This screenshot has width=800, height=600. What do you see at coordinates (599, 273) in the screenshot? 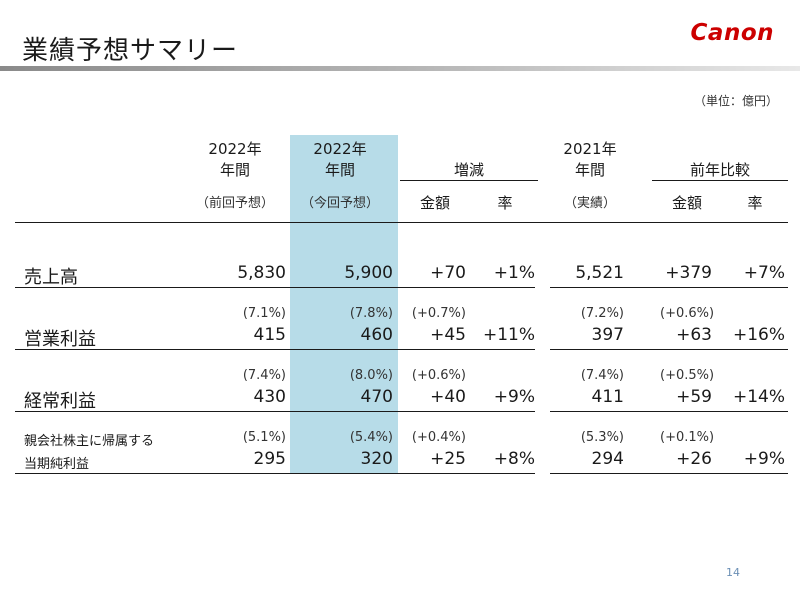
I see `net-sales-prior-year: 5,521` at bounding box center [599, 273].